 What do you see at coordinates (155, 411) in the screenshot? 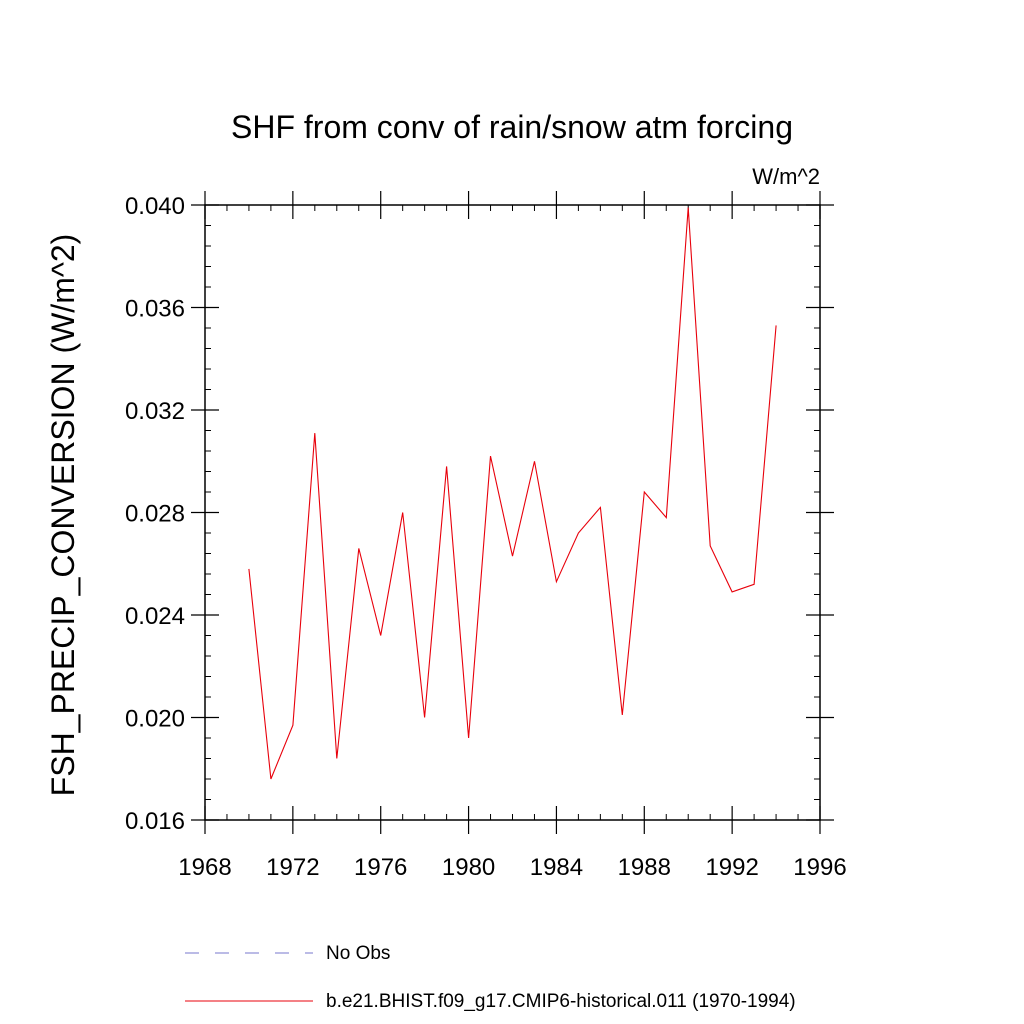
I see `y-tick-label: 0.032` at bounding box center [155, 411].